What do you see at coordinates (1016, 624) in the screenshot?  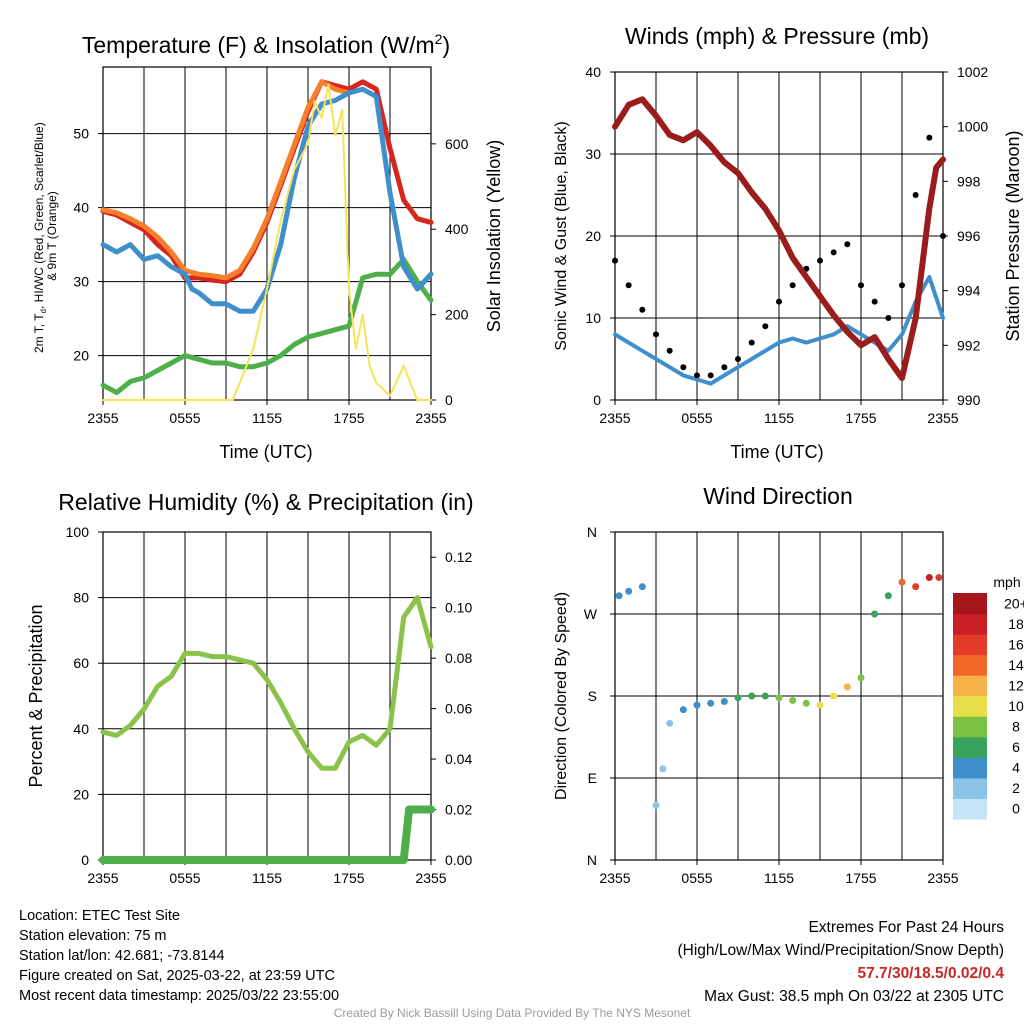 I see `colorbar-label: 18` at bounding box center [1016, 624].